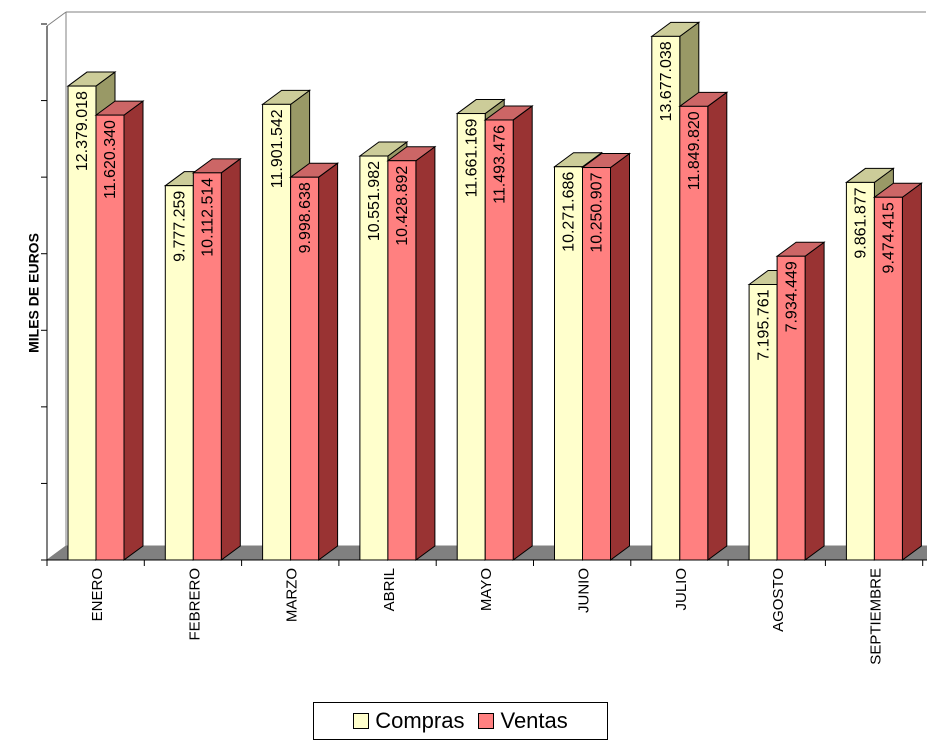 This screenshot has height=743, width=927. What do you see at coordinates (328, 361) in the screenshot?
I see `bar-ventas-marzo-side` at bounding box center [328, 361].